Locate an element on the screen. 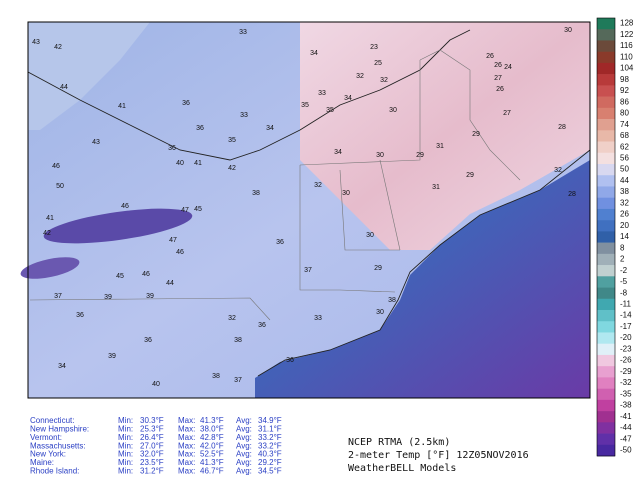 Image resolution: width=640 pixels, height=480 pixels. stats-cell: 46.7°F is located at coordinates (212, 471).